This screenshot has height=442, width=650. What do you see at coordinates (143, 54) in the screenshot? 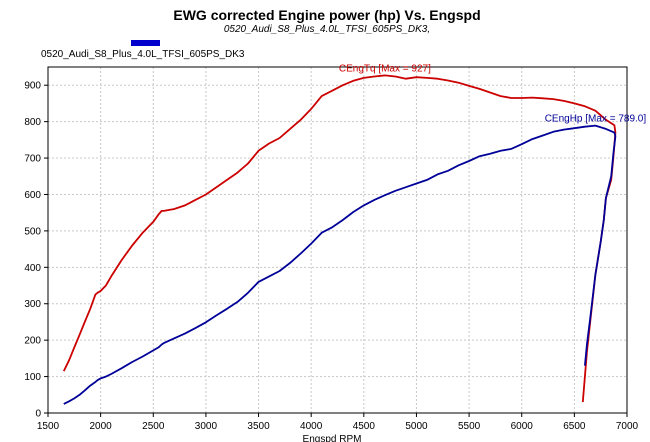
I see `legend-label: 0520_Audi_S8_Plus_4.0L_TFSI_605PS_DK3` at bounding box center [143, 54].